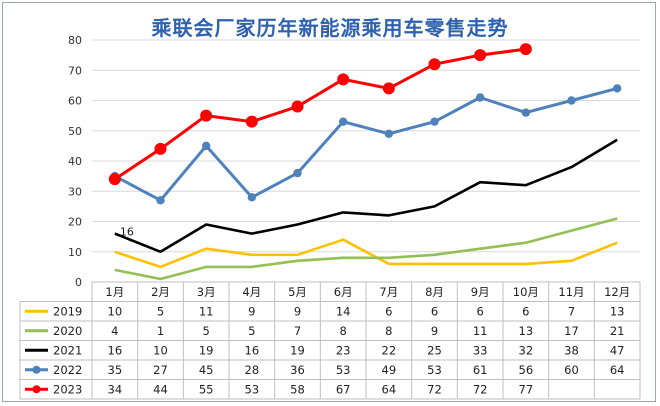 The width and height of the screenshot is (660, 406). Describe the element at coordinates (297, 292) in the screenshot. I see `x-tick-label: 5月` at that location.